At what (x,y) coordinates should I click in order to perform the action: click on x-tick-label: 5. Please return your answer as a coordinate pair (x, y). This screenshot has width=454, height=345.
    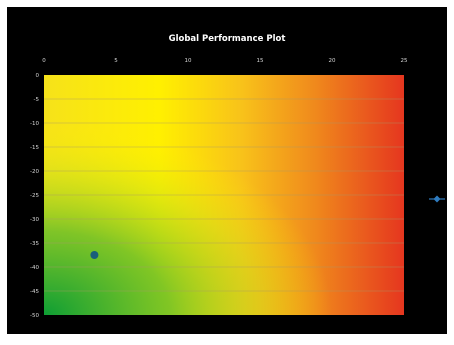
    Looking at the image, I should click on (116, 61).